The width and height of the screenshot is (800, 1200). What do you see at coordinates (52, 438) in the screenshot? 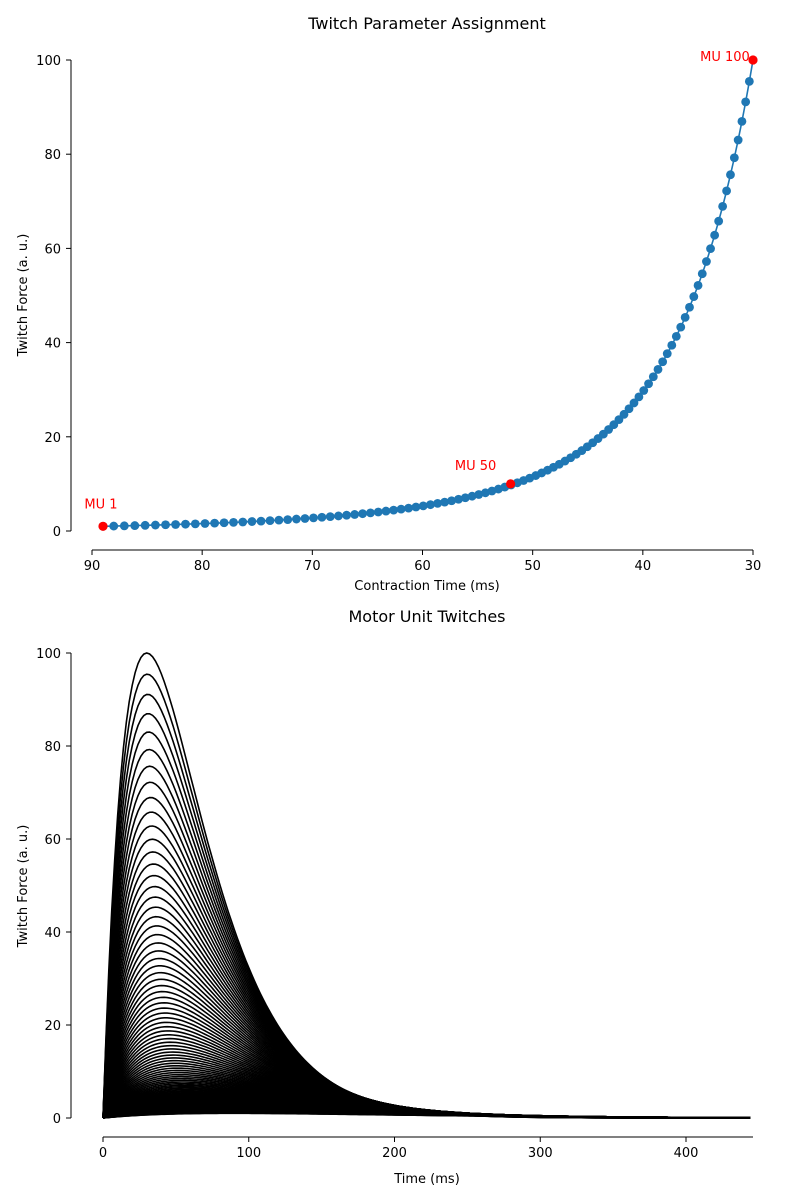
I see `chart1-y-tick-label: 20` at bounding box center [52, 438].